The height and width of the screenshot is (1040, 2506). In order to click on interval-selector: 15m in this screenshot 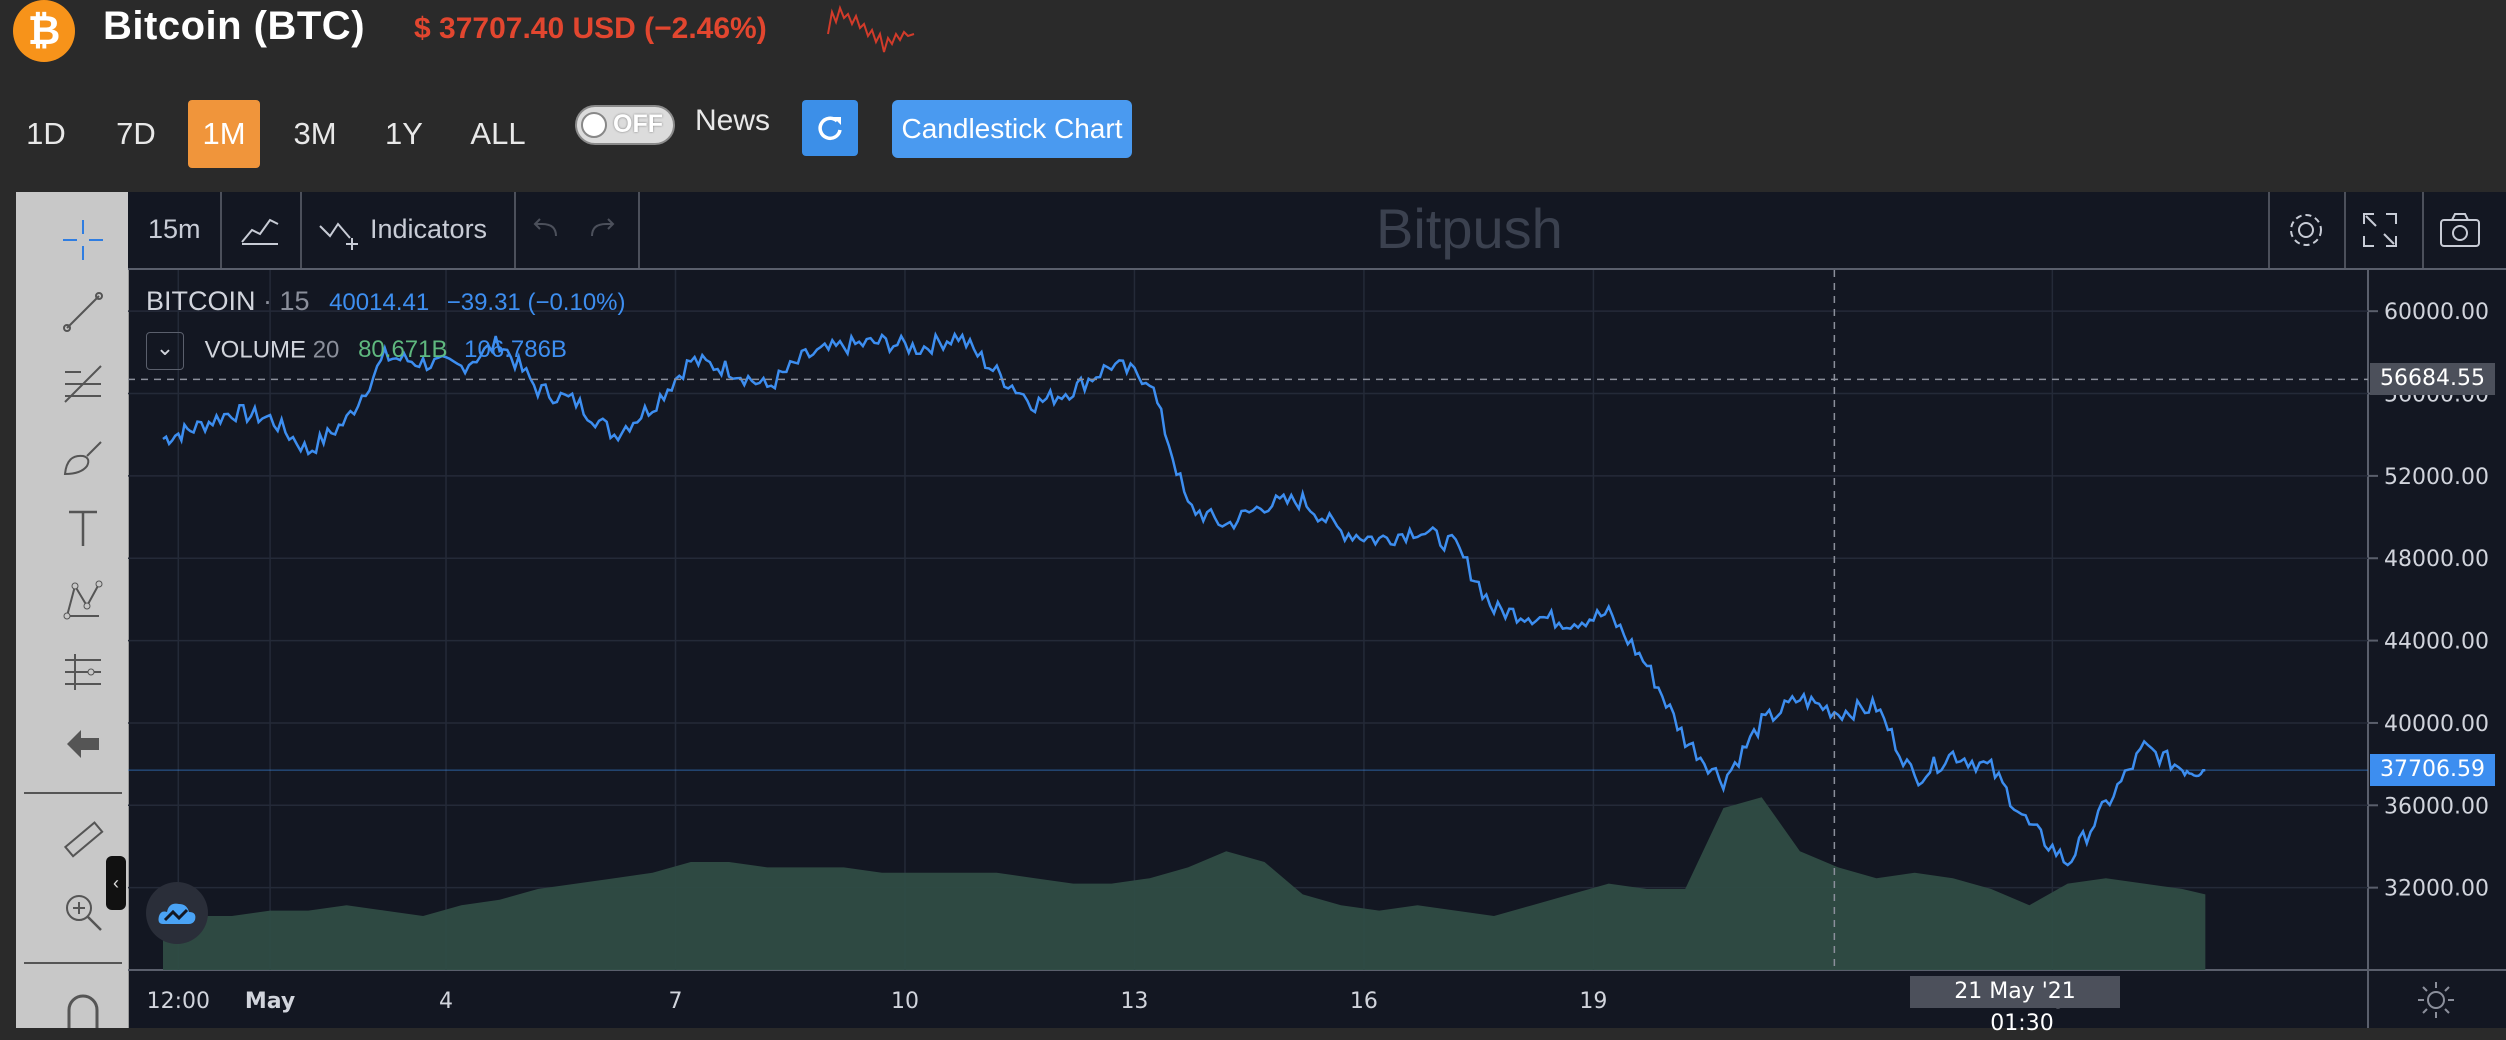, I will do `click(174, 229)`.